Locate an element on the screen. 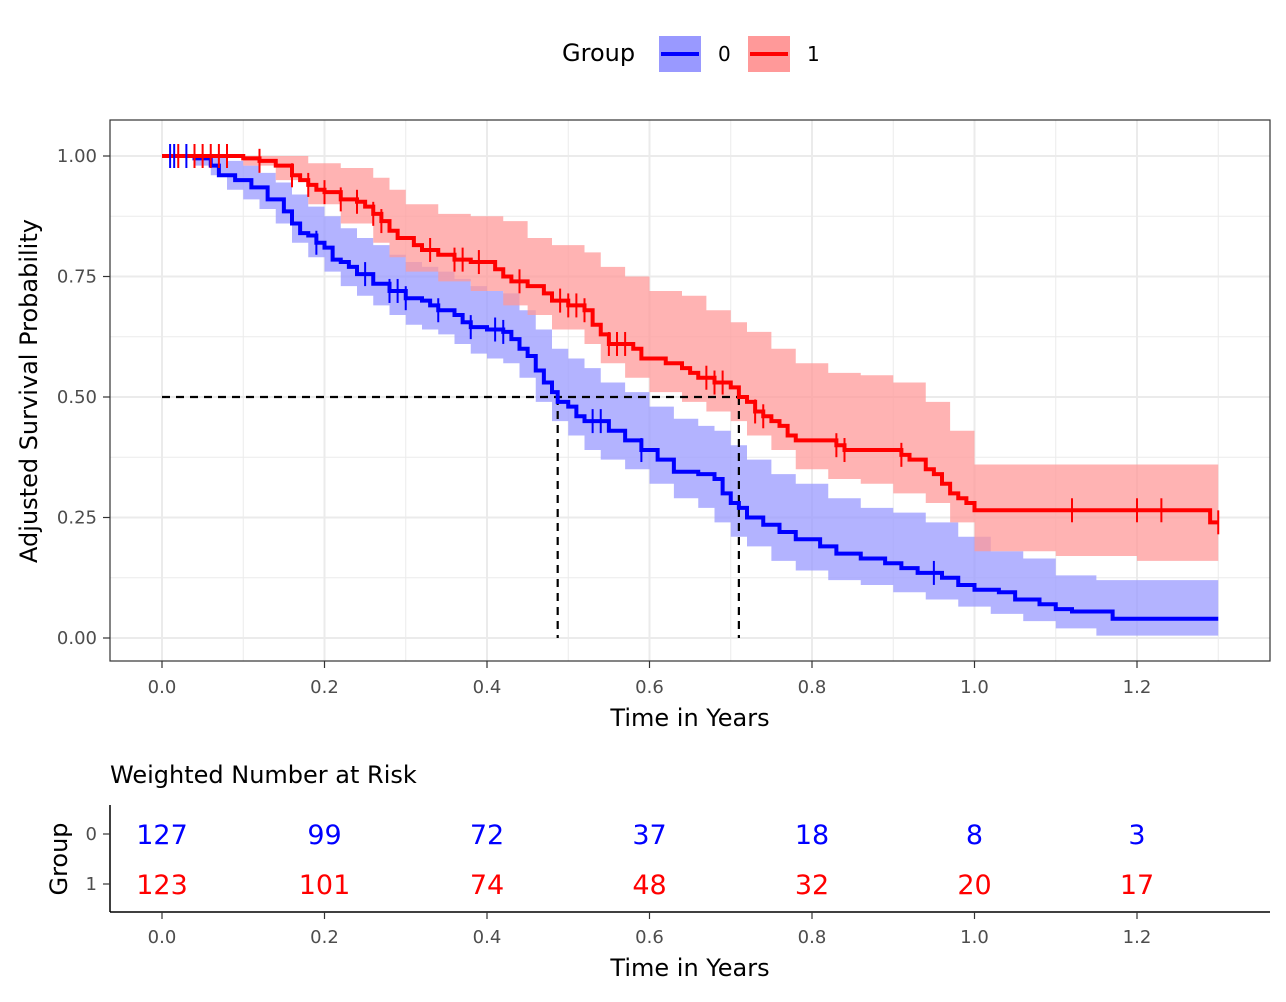  risk-group-label-1: 1 is located at coordinates (91, 884).